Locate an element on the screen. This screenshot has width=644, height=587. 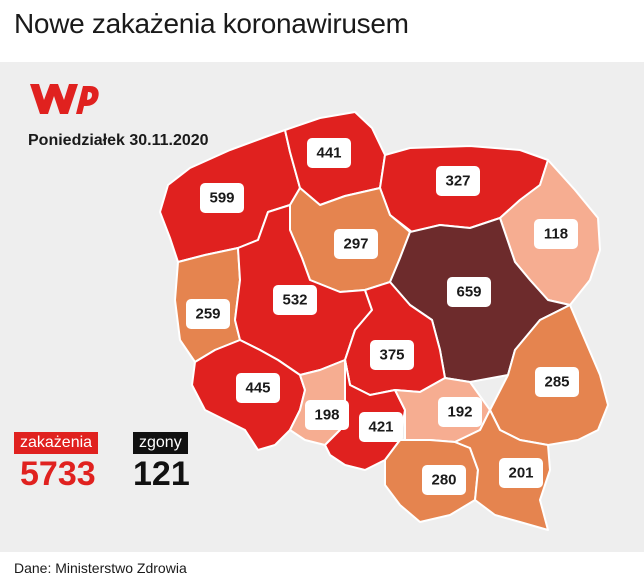
wp-logo-icon is located at coordinates (64, 99).